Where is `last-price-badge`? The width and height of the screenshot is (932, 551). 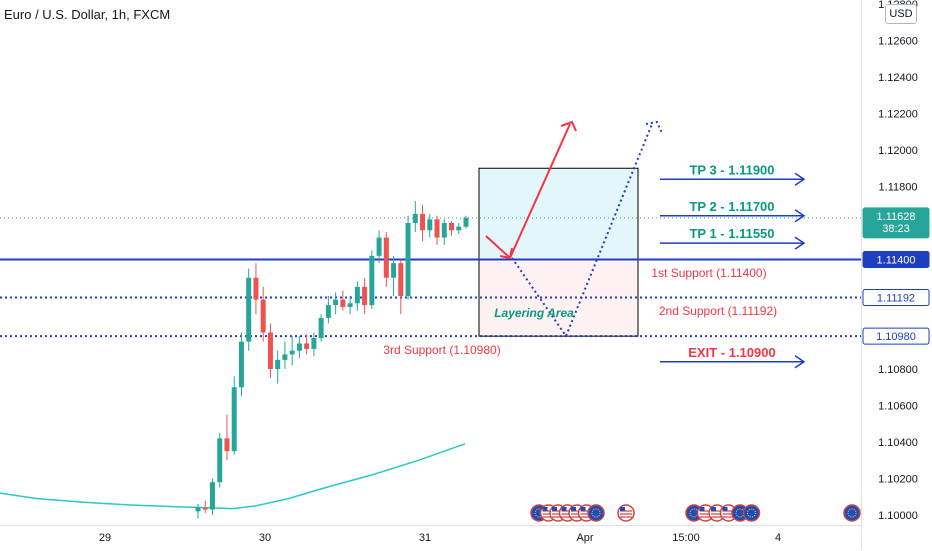
last-price-badge is located at coordinates (896, 223).